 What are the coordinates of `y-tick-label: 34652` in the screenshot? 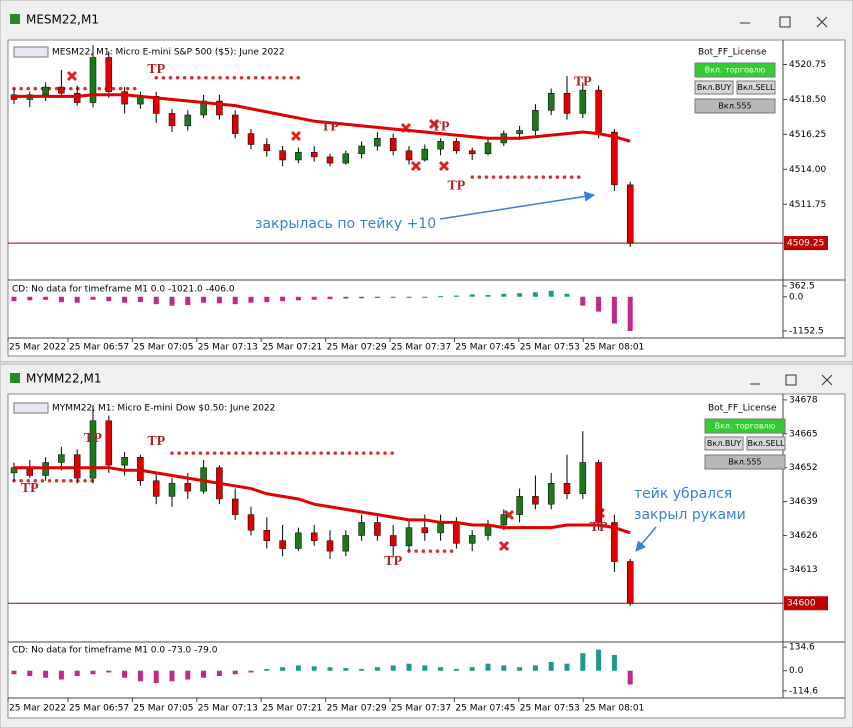 It's located at (803, 468).